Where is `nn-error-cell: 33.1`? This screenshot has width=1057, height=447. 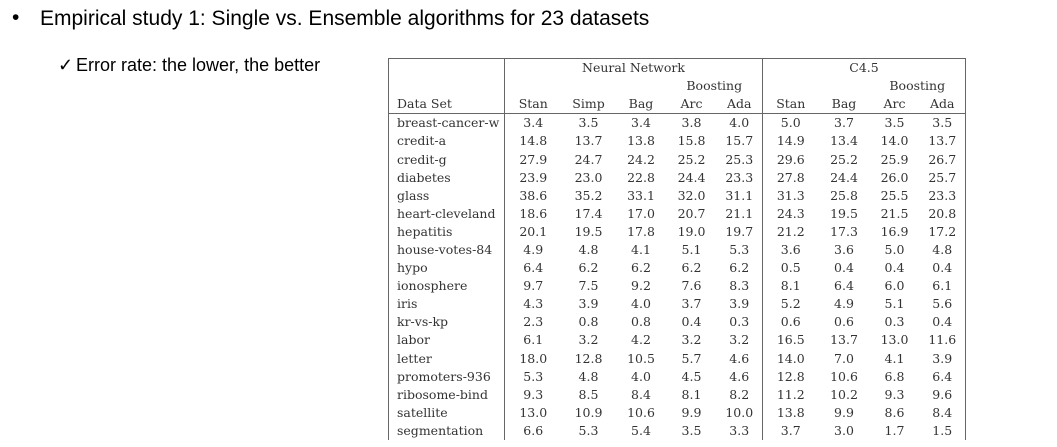 nn-error-cell: 33.1 is located at coordinates (641, 195).